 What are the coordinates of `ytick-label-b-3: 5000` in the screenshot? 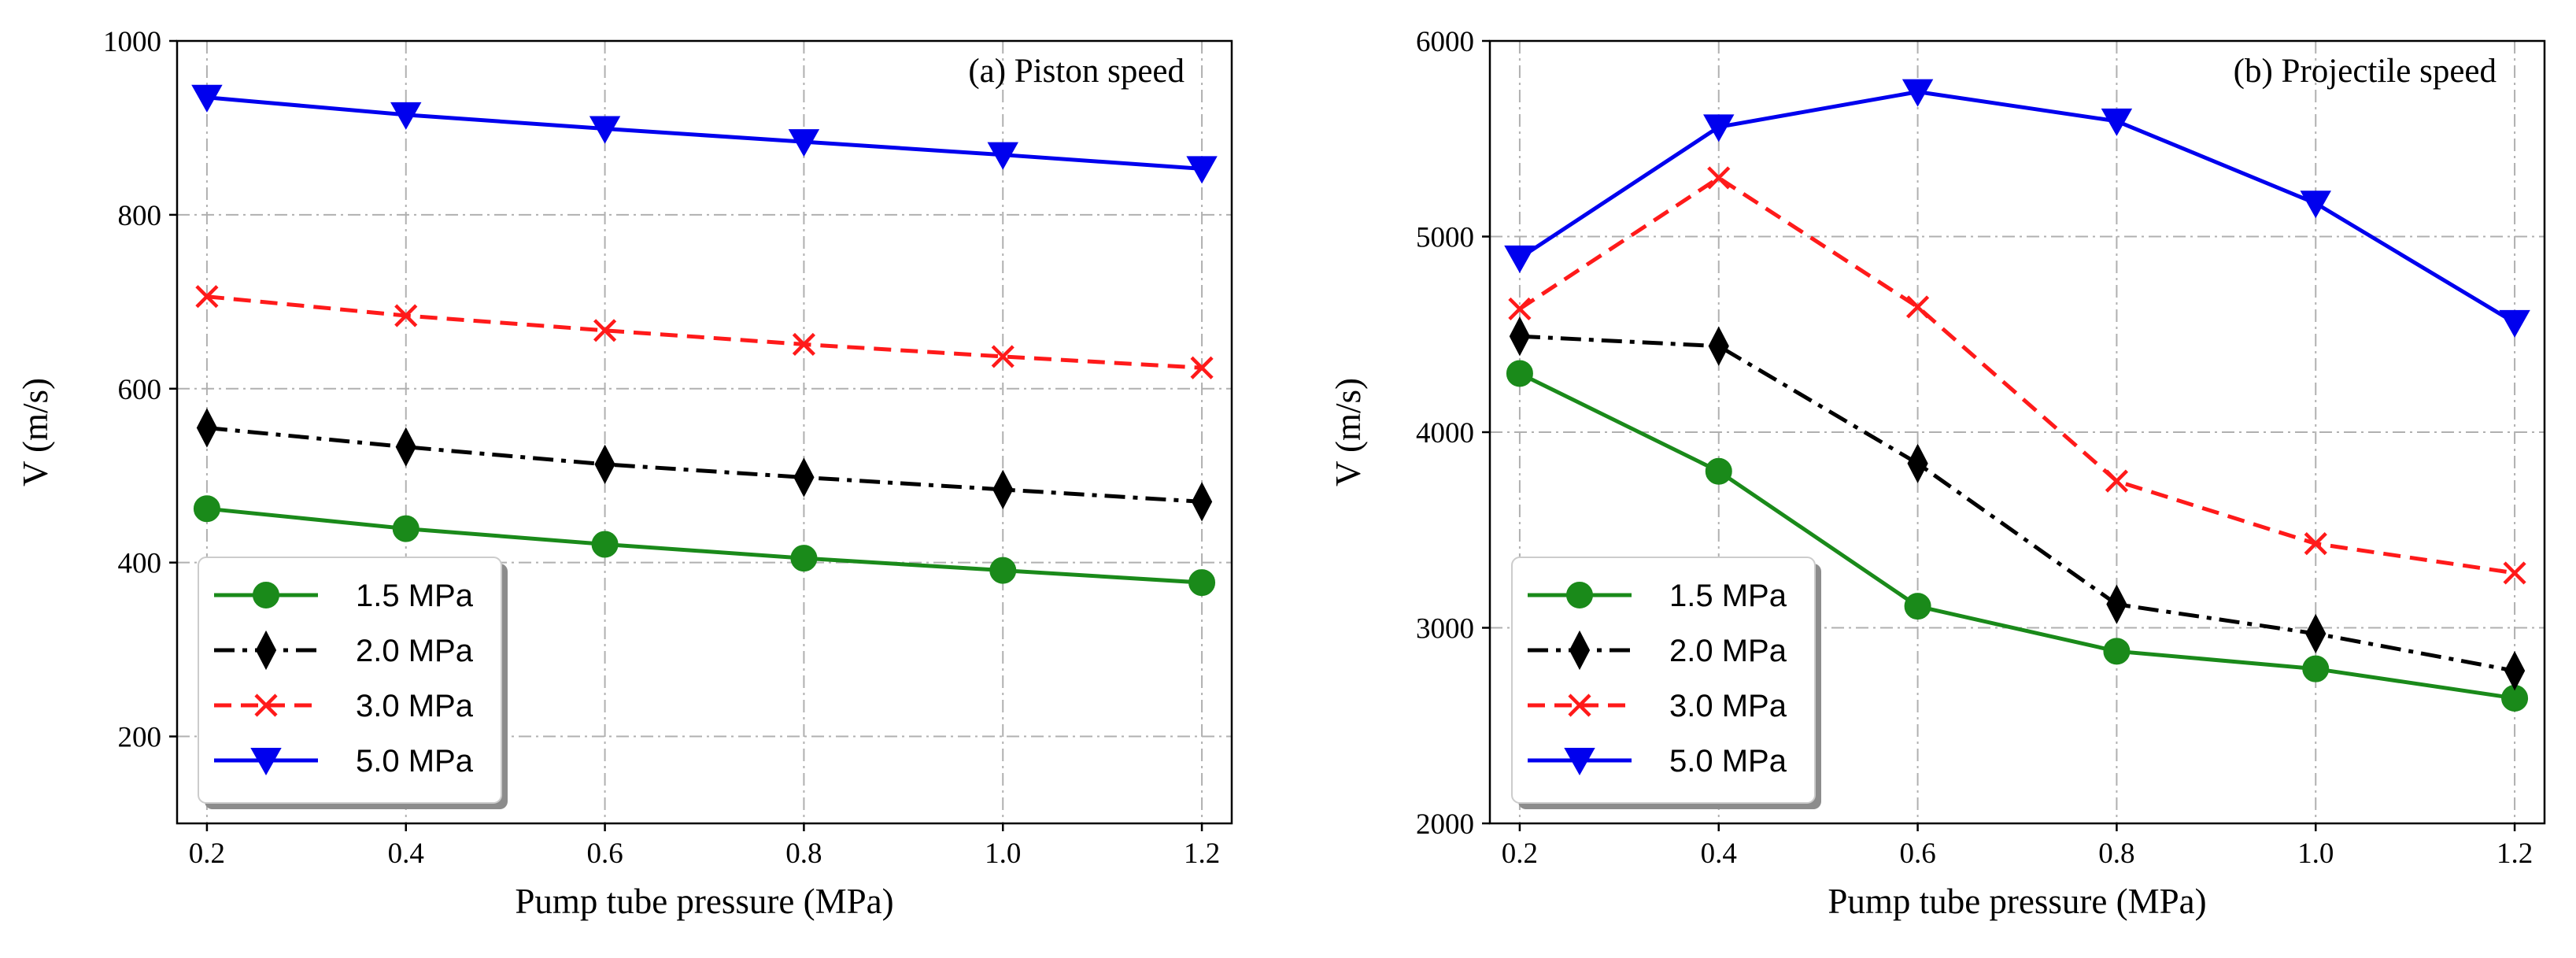 It's located at (1445, 238).